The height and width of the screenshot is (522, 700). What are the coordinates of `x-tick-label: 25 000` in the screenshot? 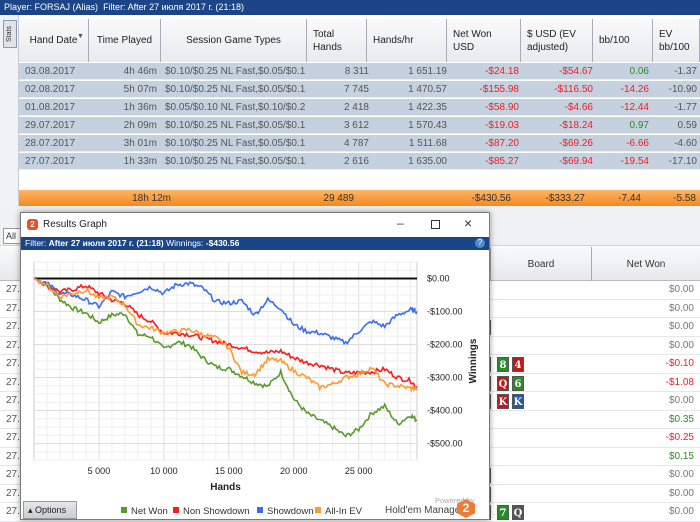 It's located at (359, 471).